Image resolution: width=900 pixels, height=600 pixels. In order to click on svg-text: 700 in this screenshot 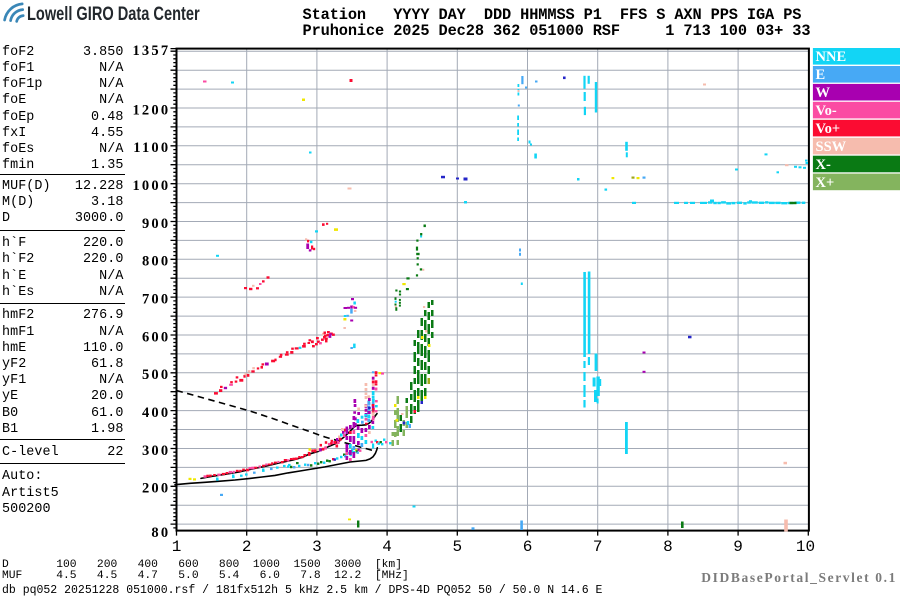, I will do `click(156, 299)`.